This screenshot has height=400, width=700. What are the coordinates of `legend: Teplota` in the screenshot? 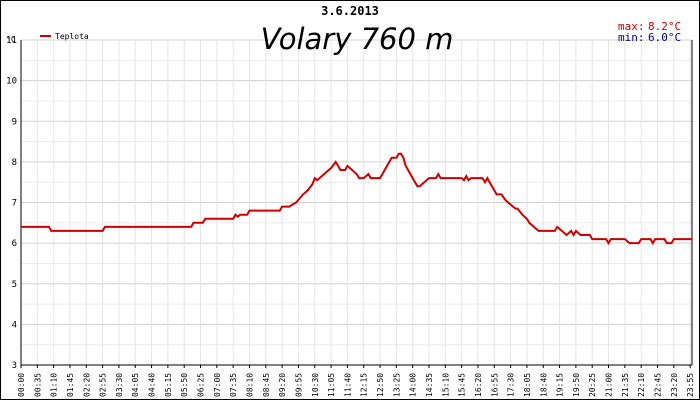 It's located at (64, 36).